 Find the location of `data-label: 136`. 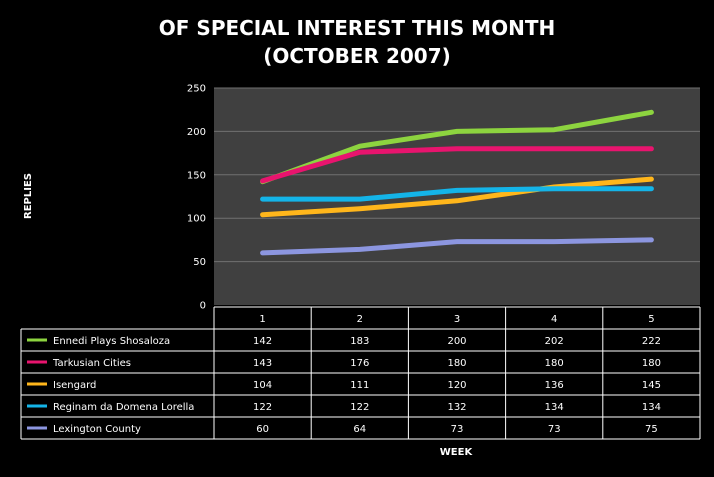

data-label: 136 is located at coordinates (554, 385).